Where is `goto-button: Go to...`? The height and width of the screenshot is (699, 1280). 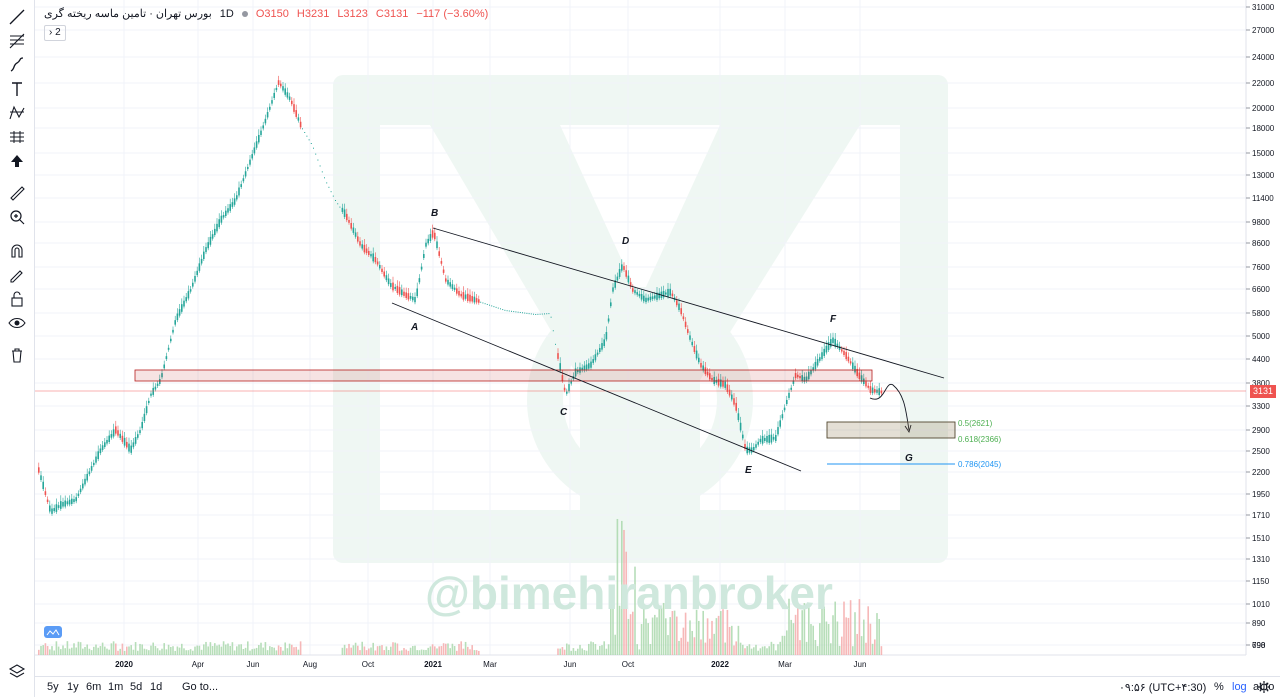 goto-button: Go to... is located at coordinates (200, 687).